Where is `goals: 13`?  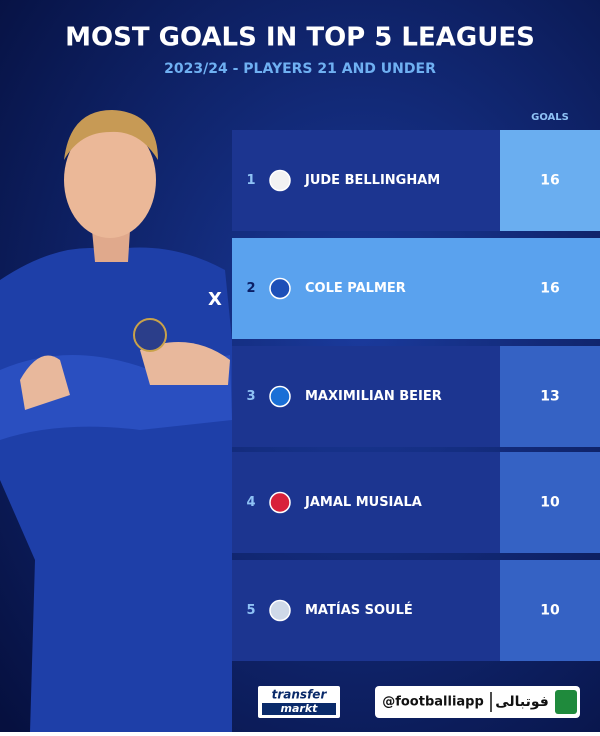
goals: 13 is located at coordinates (549, 397).